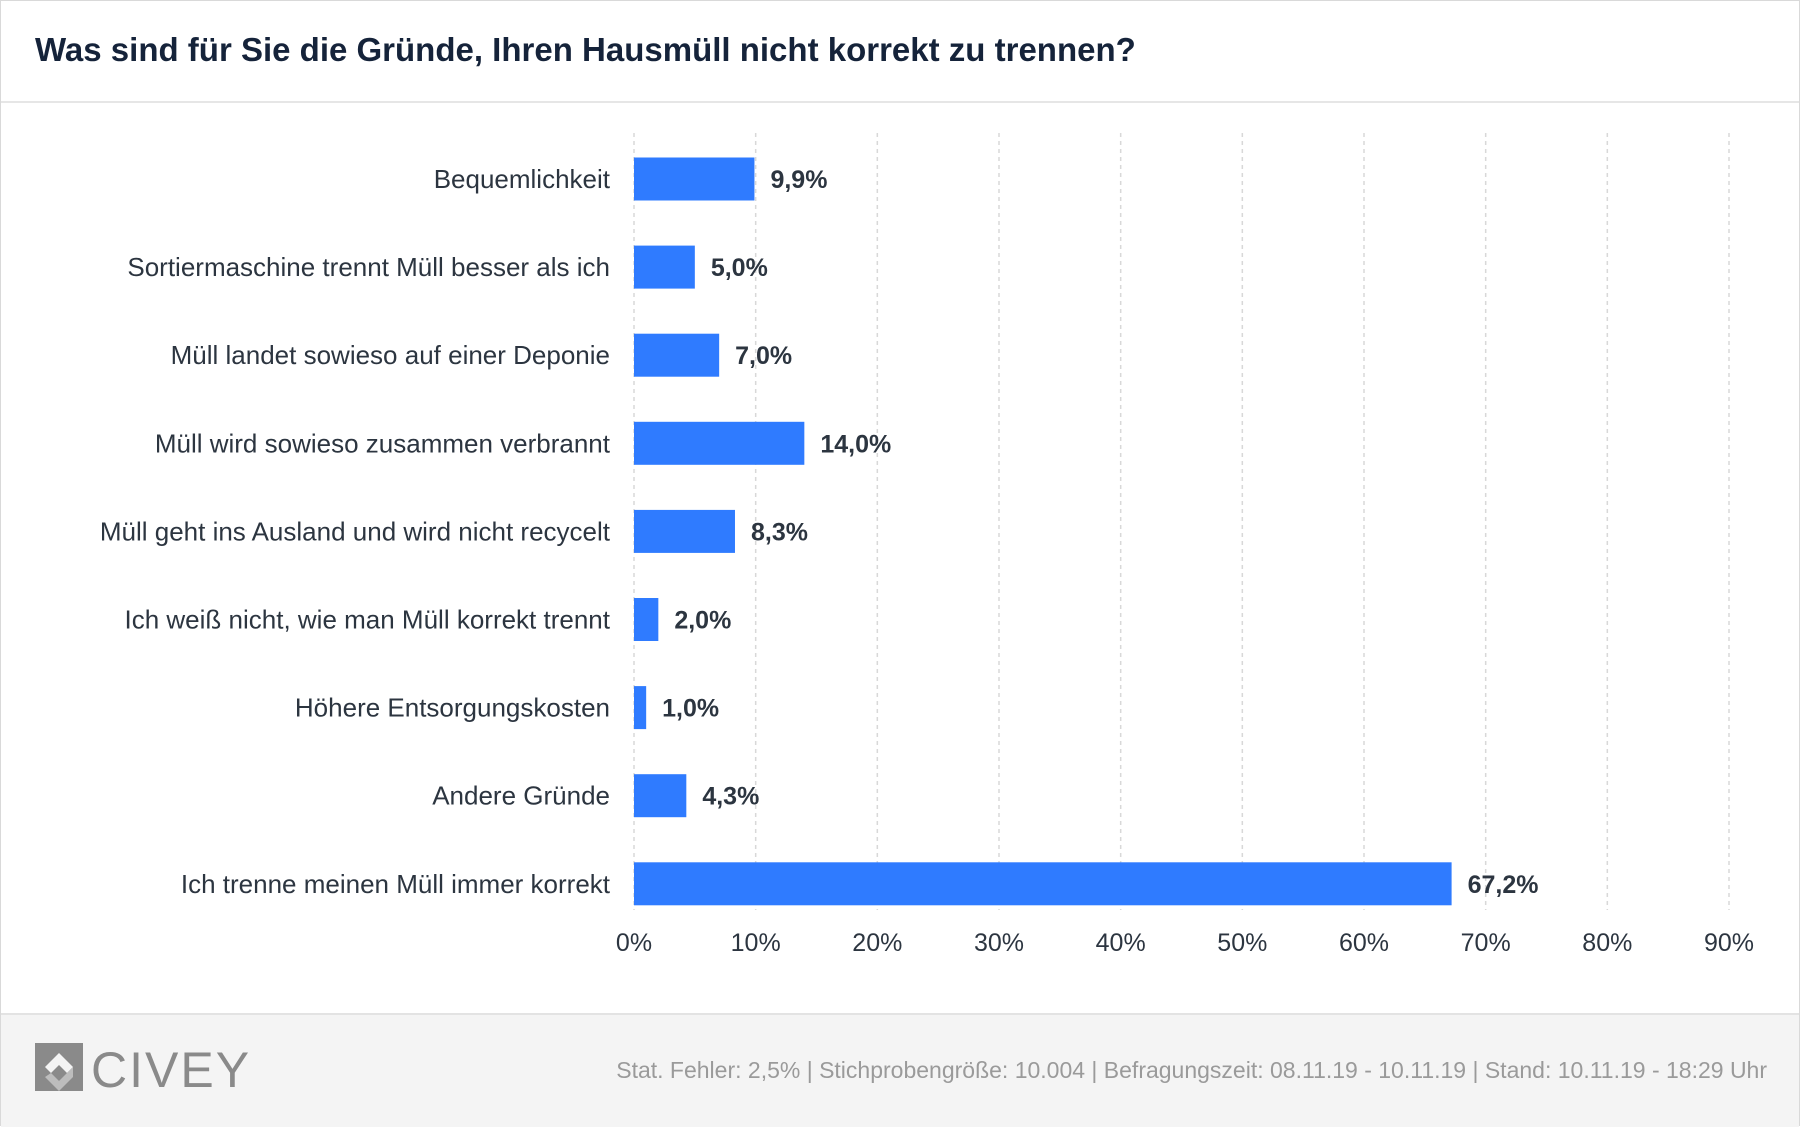 This screenshot has height=1127, width=1800. I want to click on value-label: 9,9%, so click(798, 180).